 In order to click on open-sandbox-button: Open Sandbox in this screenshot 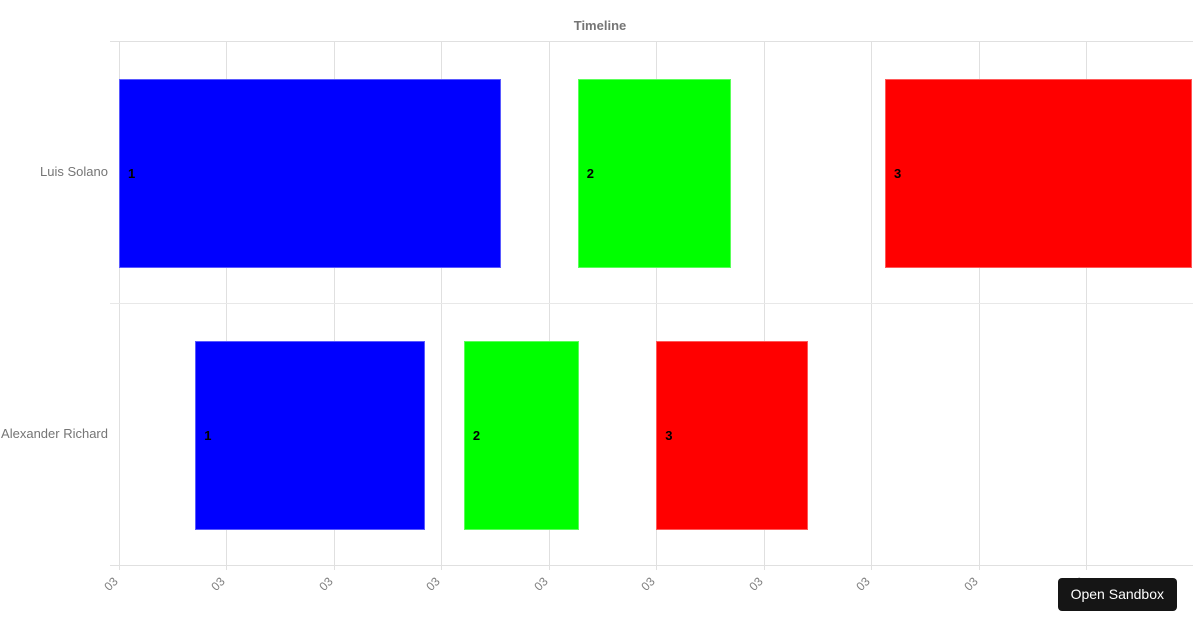, I will do `click(1117, 594)`.